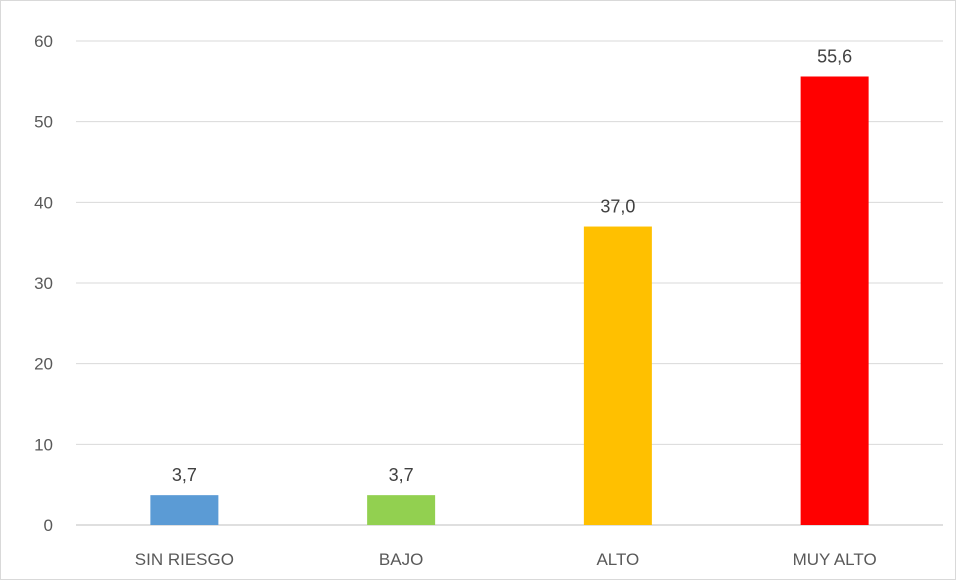 The image size is (956, 581). I want to click on data-label-bajo: 3,7, so click(401, 475).